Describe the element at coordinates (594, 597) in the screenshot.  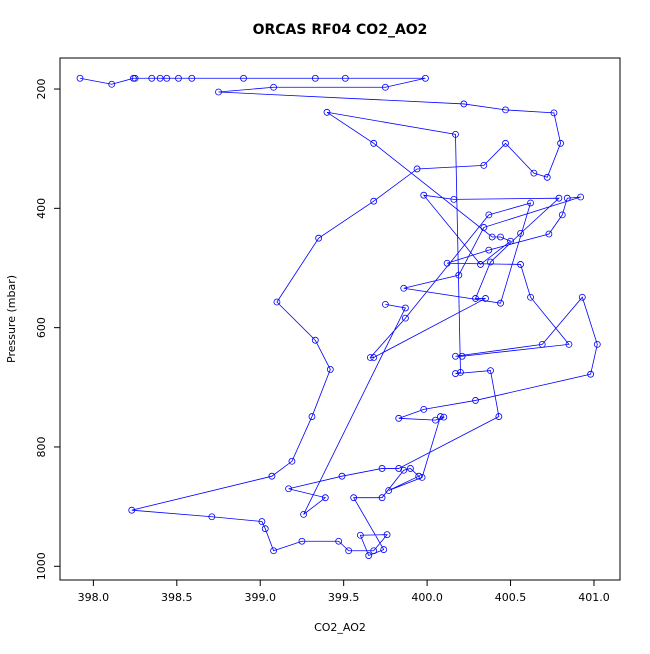
I see `x-tick-label: 401.0` at that location.